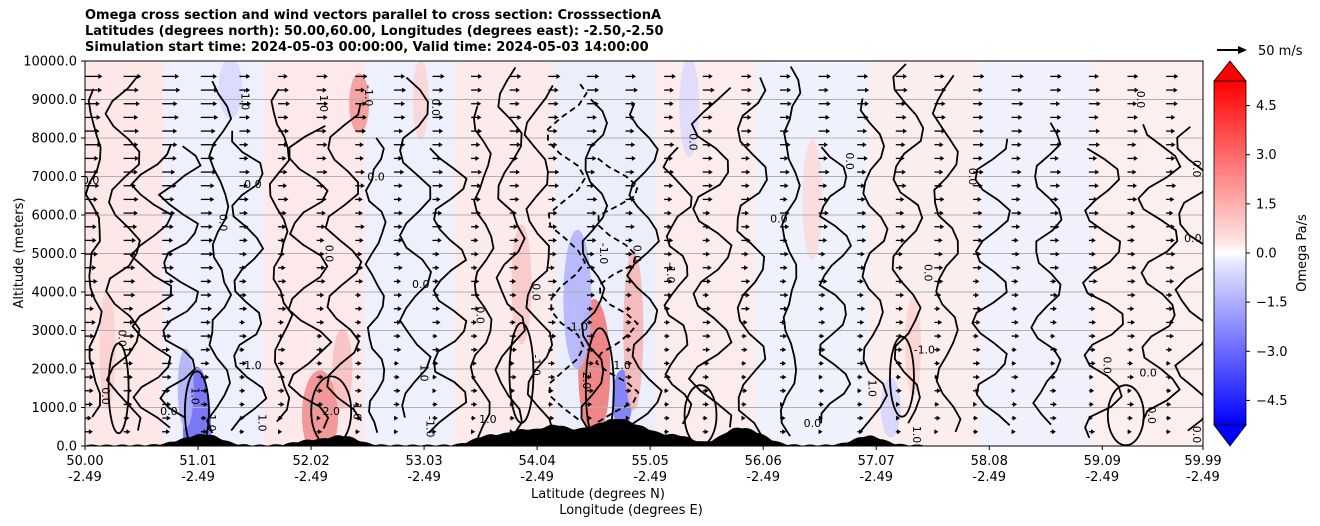 Image resolution: width=1320 pixels, height=526 pixels. What do you see at coordinates (1272, 303) in the screenshot?
I see `colorbar-tick-label-2: −1.5` at bounding box center [1272, 303].